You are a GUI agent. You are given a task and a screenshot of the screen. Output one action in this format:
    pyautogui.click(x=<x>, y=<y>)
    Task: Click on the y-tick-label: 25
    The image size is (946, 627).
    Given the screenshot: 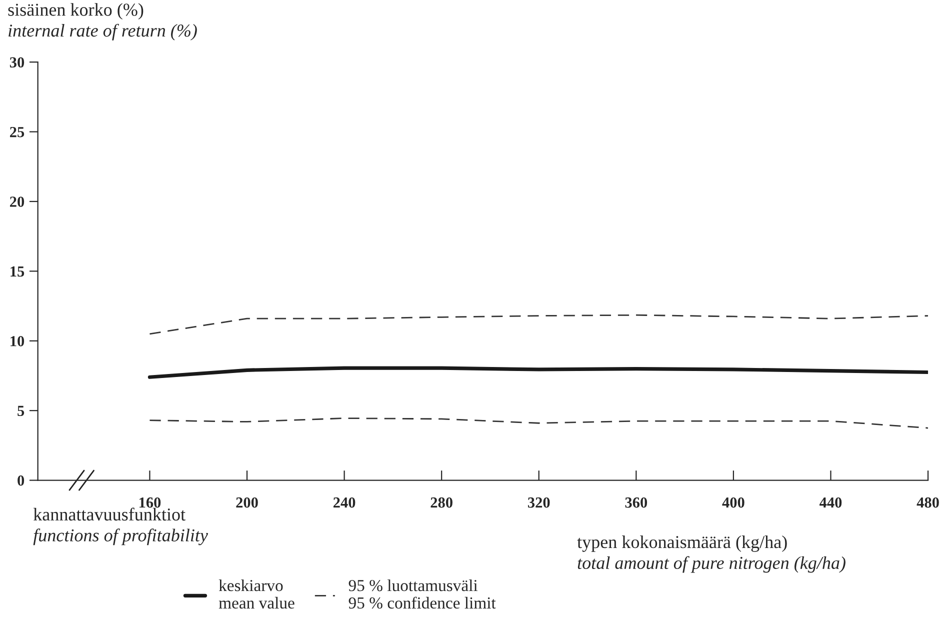 What is the action you would take?
    pyautogui.click(x=17, y=132)
    